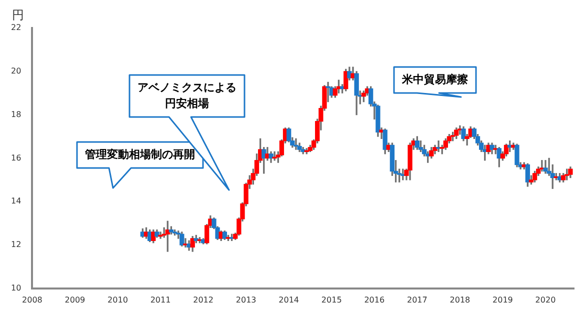 This screenshot has width=588, height=321. Describe the element at coordinates (16, 27) in the screenshot. I see `y-tick-label: 22` at that location.